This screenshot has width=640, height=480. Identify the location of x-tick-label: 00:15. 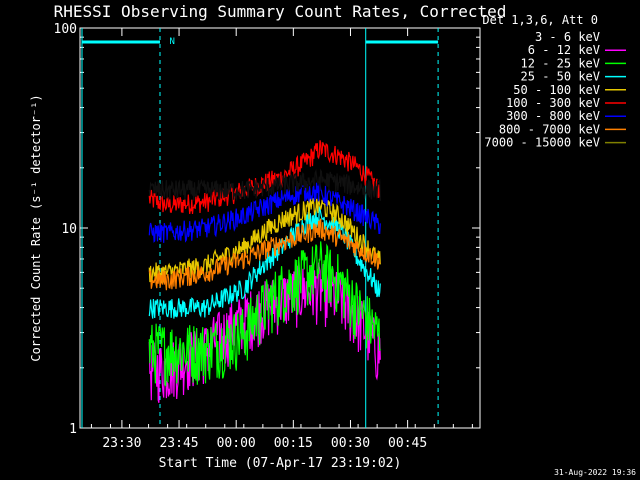
(293, 443).